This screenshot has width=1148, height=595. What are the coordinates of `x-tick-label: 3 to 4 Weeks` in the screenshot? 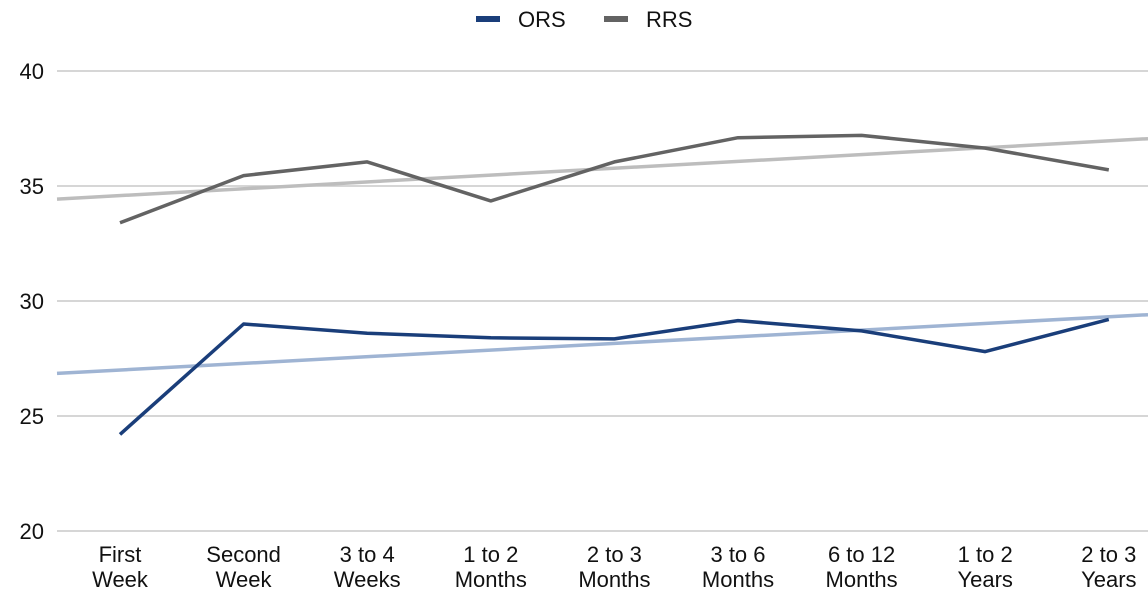 It's located at (367, 567).